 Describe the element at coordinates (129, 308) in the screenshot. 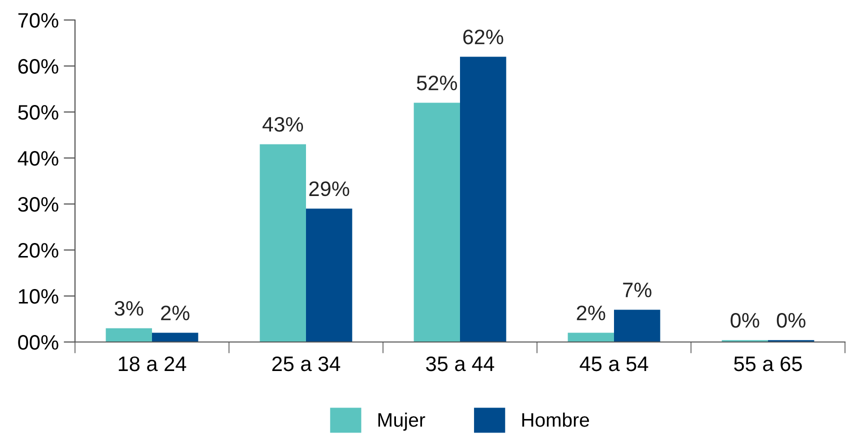

I see `data-label: 3%` at that location.